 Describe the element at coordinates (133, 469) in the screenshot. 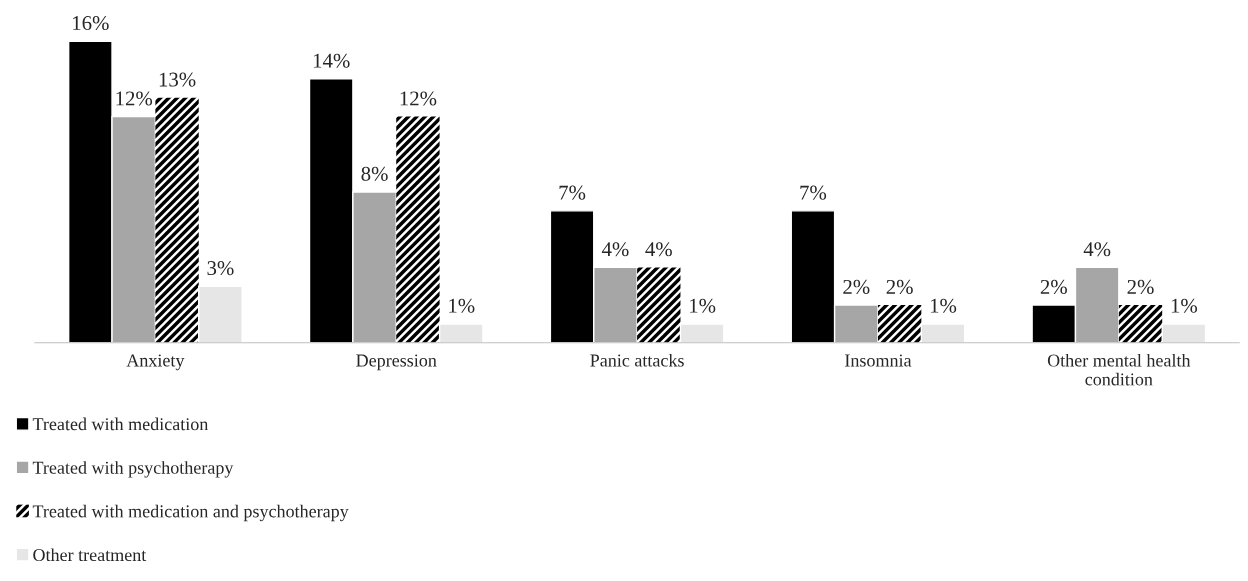

I see `legend-label: Treated with psychotherapy` at that location.